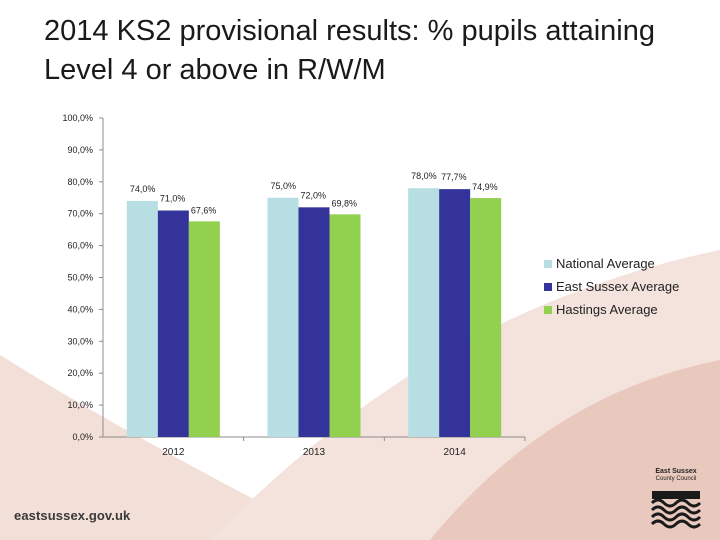 This screenshot has height=540, width=720. Describe the element at coordinates (284, 186) in the screenshot. I see `data-label: 75,0%` at that location.